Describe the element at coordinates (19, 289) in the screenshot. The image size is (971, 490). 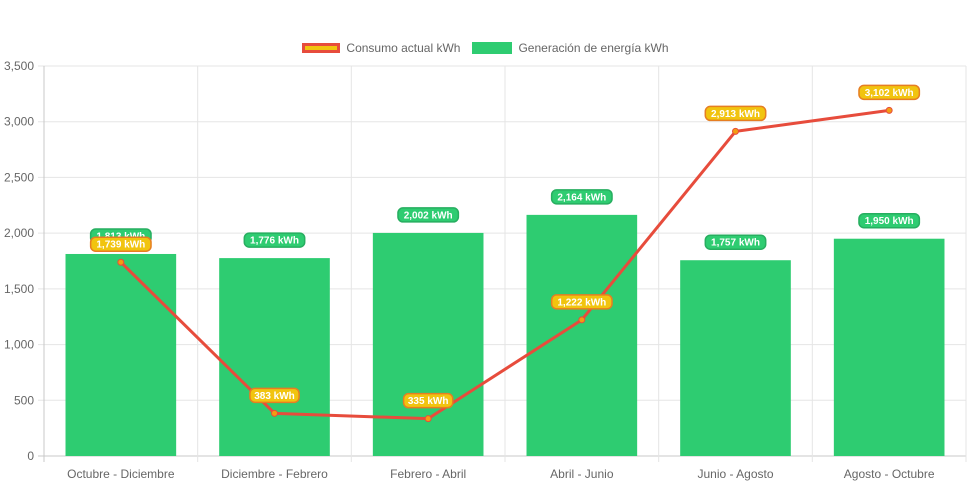
I see `y-tick-label: 1,500` at that location.